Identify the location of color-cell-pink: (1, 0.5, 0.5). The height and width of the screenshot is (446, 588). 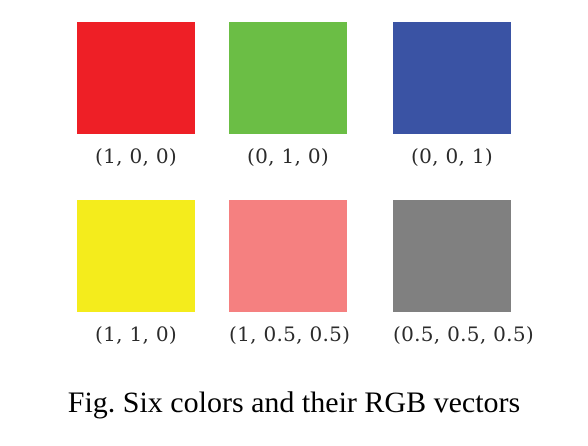
(290, 273).